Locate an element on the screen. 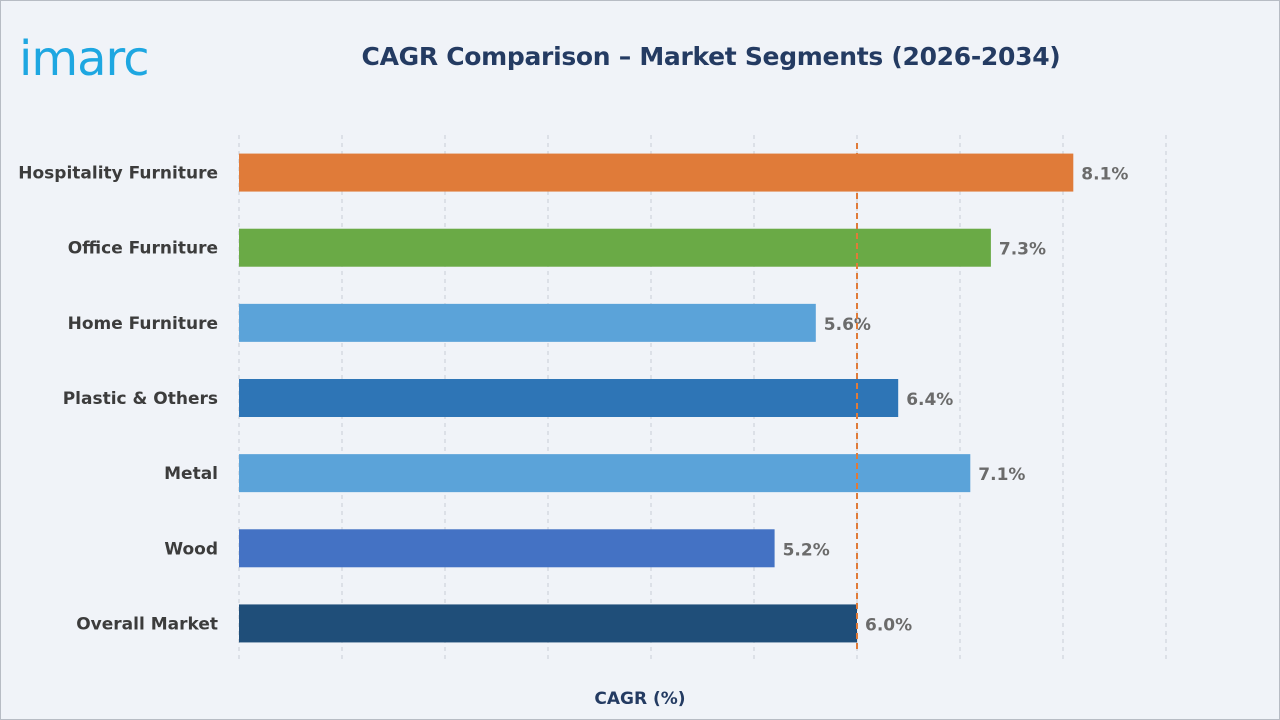 The width and height of the screenshot is (1280, 720). category-label: Home Furniture is located at coordinates (143, 324).